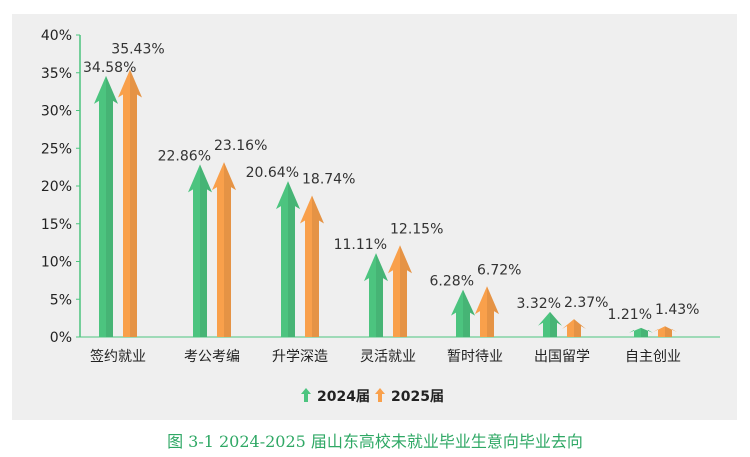 This screenshot has width=750, height=457. Describe the element at coordinates (586, 303) in the screenshot. I see `data-label: 2.37%` at that location.